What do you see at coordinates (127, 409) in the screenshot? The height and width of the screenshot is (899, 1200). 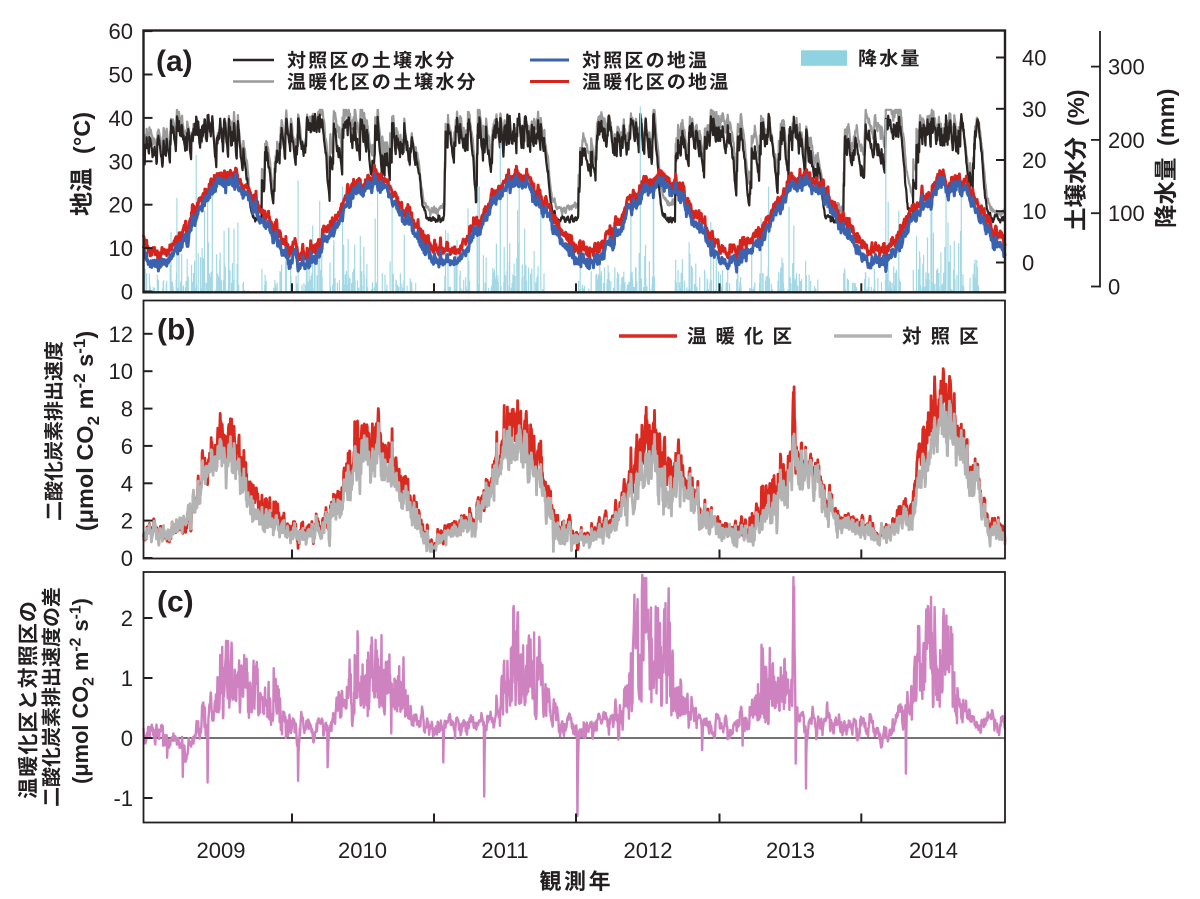 I see `svg-text: 8` at bounding box center [127, 409].